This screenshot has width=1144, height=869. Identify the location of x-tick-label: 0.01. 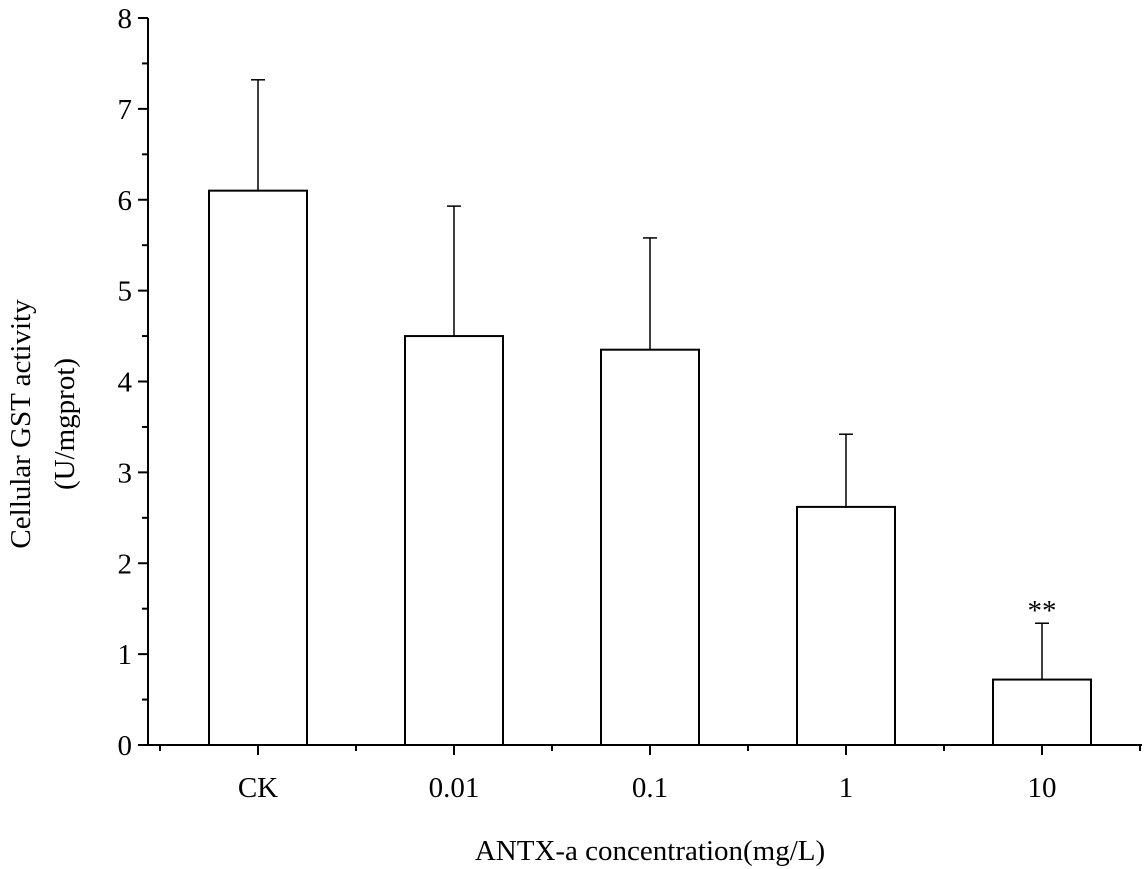
(454, 788).